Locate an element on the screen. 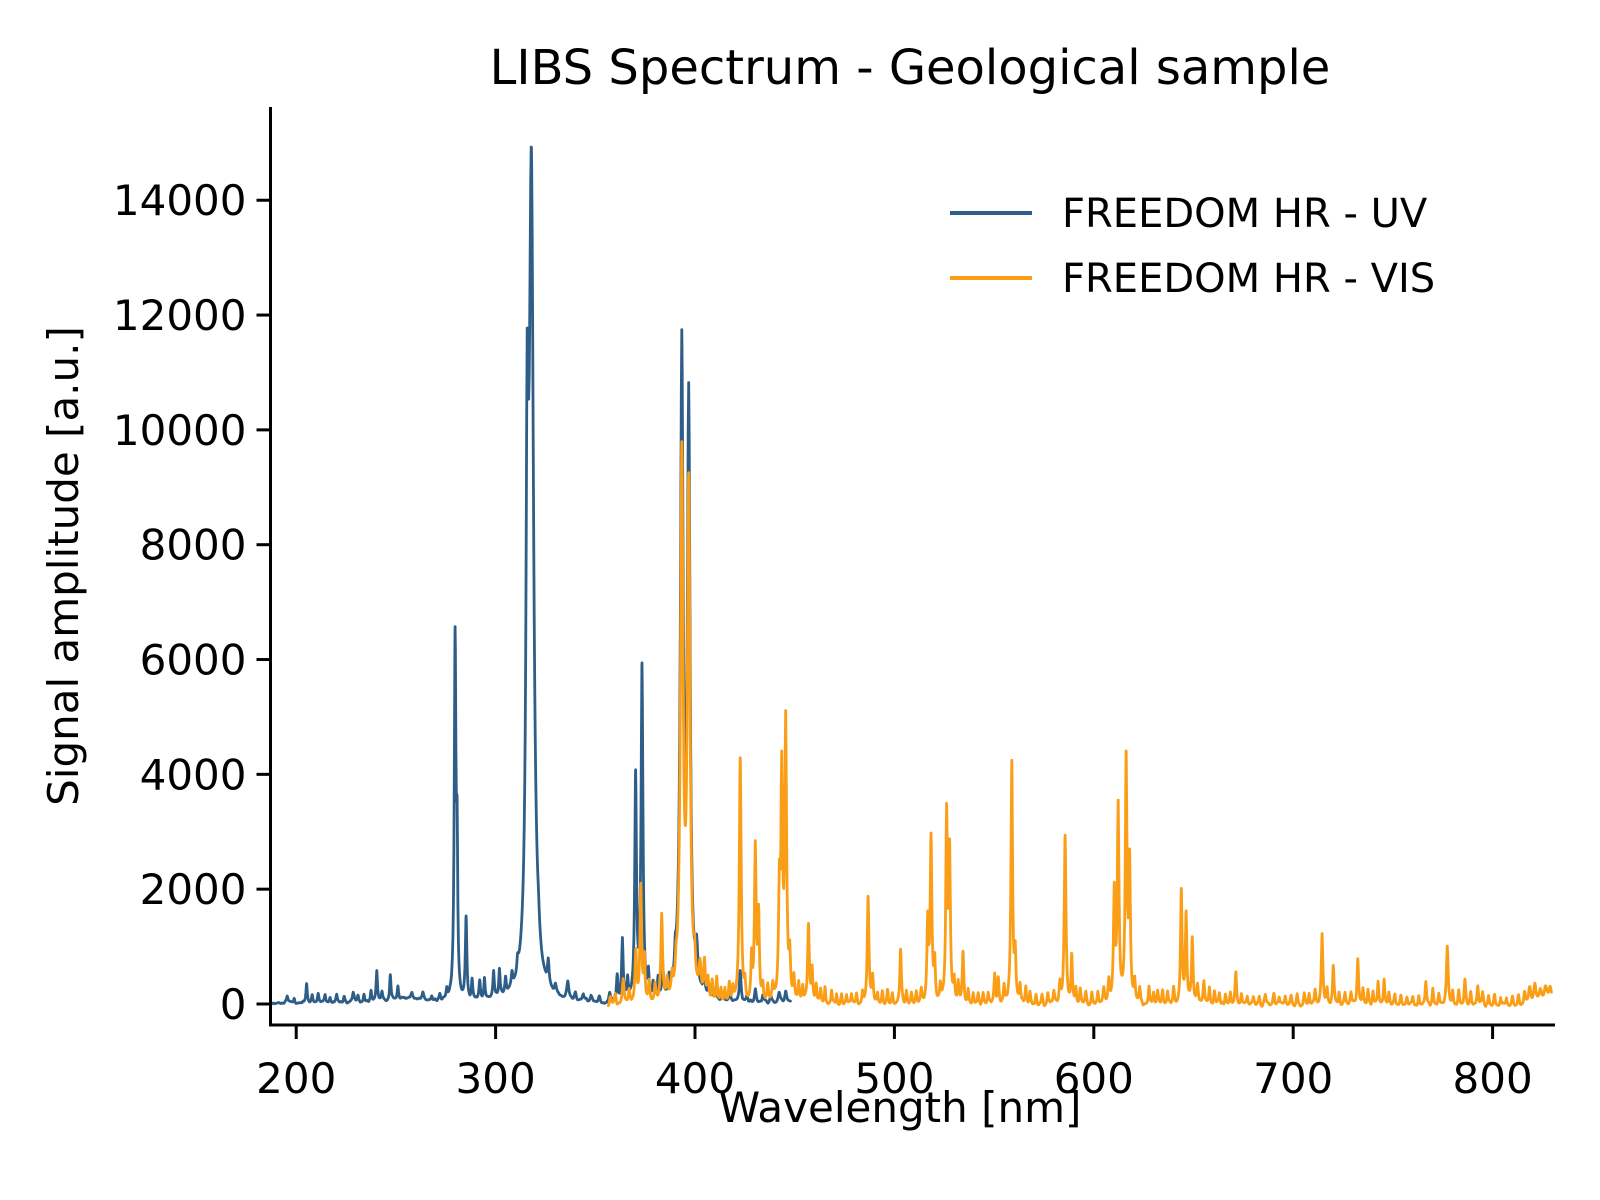 The height and width of the screenshot is (1200, 1600). x-tick-label: 500 is located at coordinates (894, 1078).